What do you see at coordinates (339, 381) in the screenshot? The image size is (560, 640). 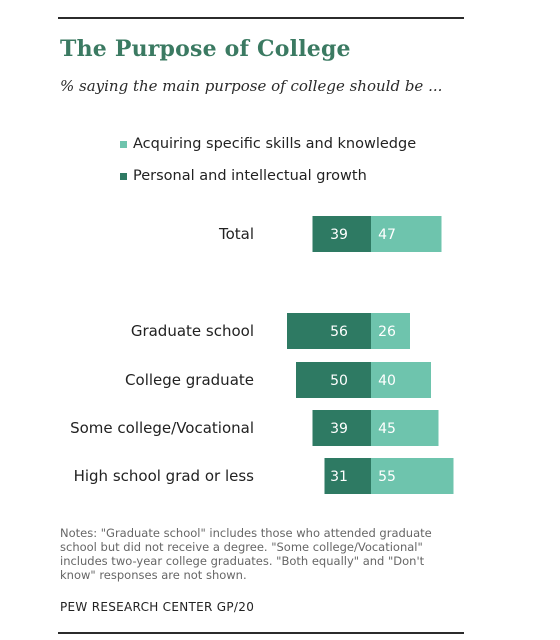 I see `data-label-personal-college-graduate: 50` at bounding box center [339, 381].